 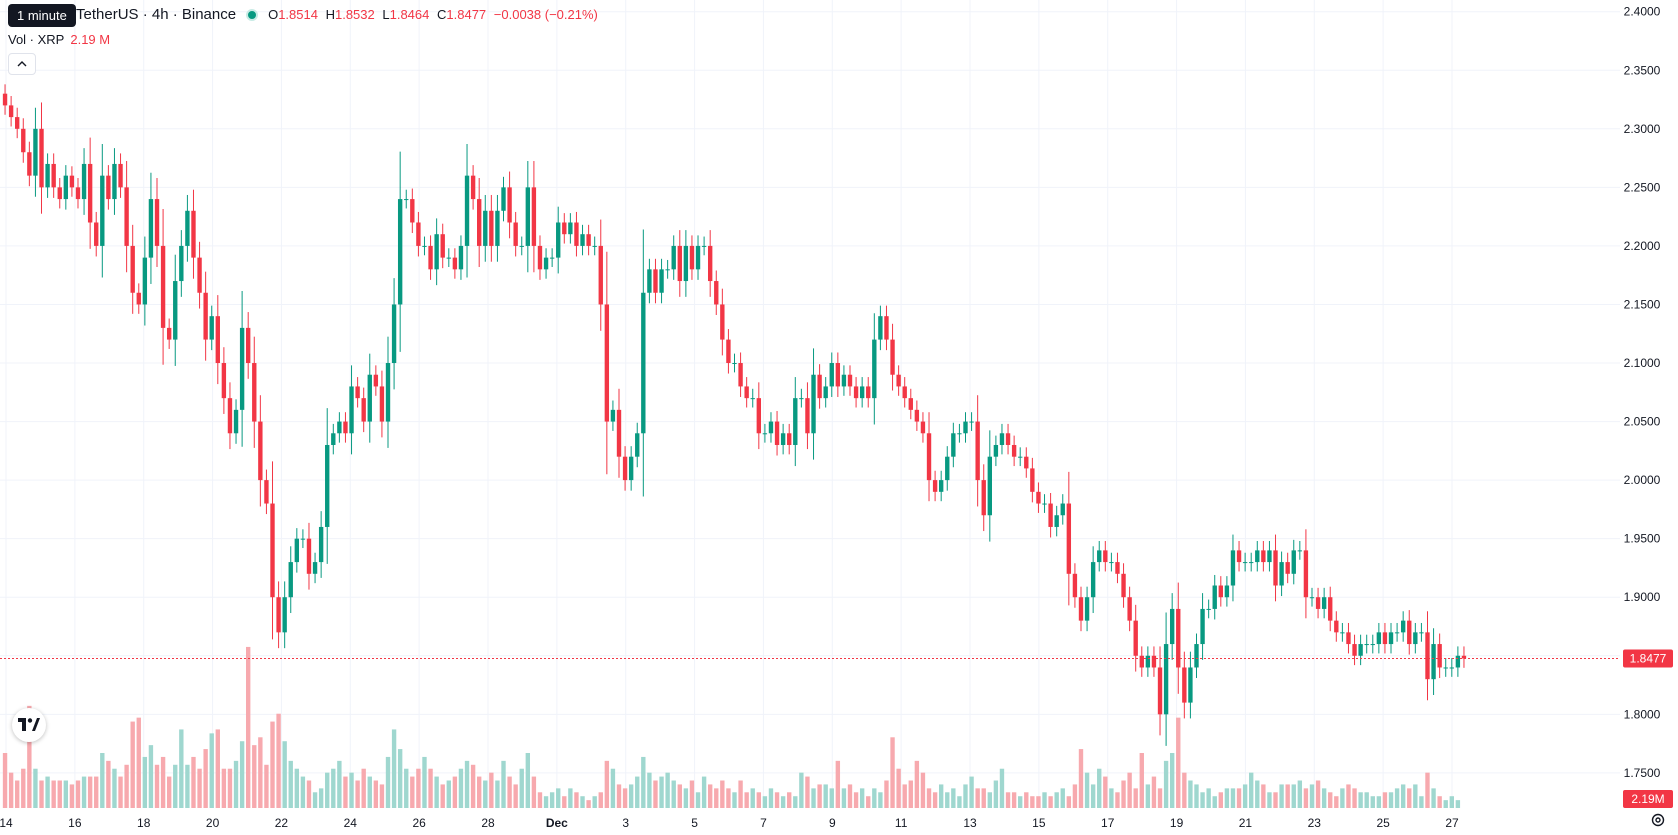 What do you see at coordinates (6, 823) in the screenshot?
I see `x-tick-label: 14` at bounding box center [6, 823].